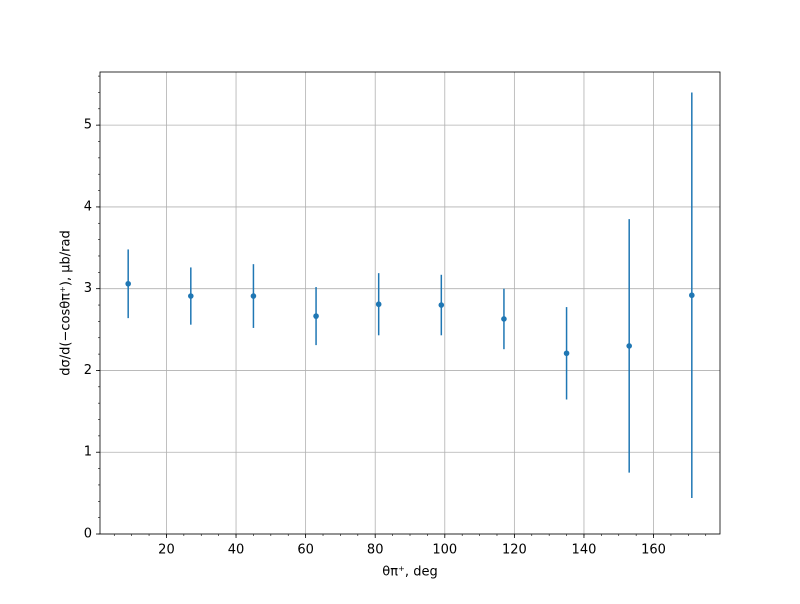 This screenshot has height=604, width=800. Describe the element at coordinates (88, 288) in the screenshot. I see `y-tick-label: 3` at that location.